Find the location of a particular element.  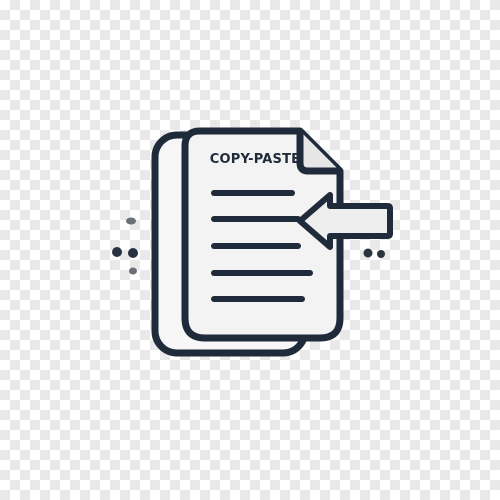

document-title-label: COPY-PASTE is located at coordinates (255, 159).